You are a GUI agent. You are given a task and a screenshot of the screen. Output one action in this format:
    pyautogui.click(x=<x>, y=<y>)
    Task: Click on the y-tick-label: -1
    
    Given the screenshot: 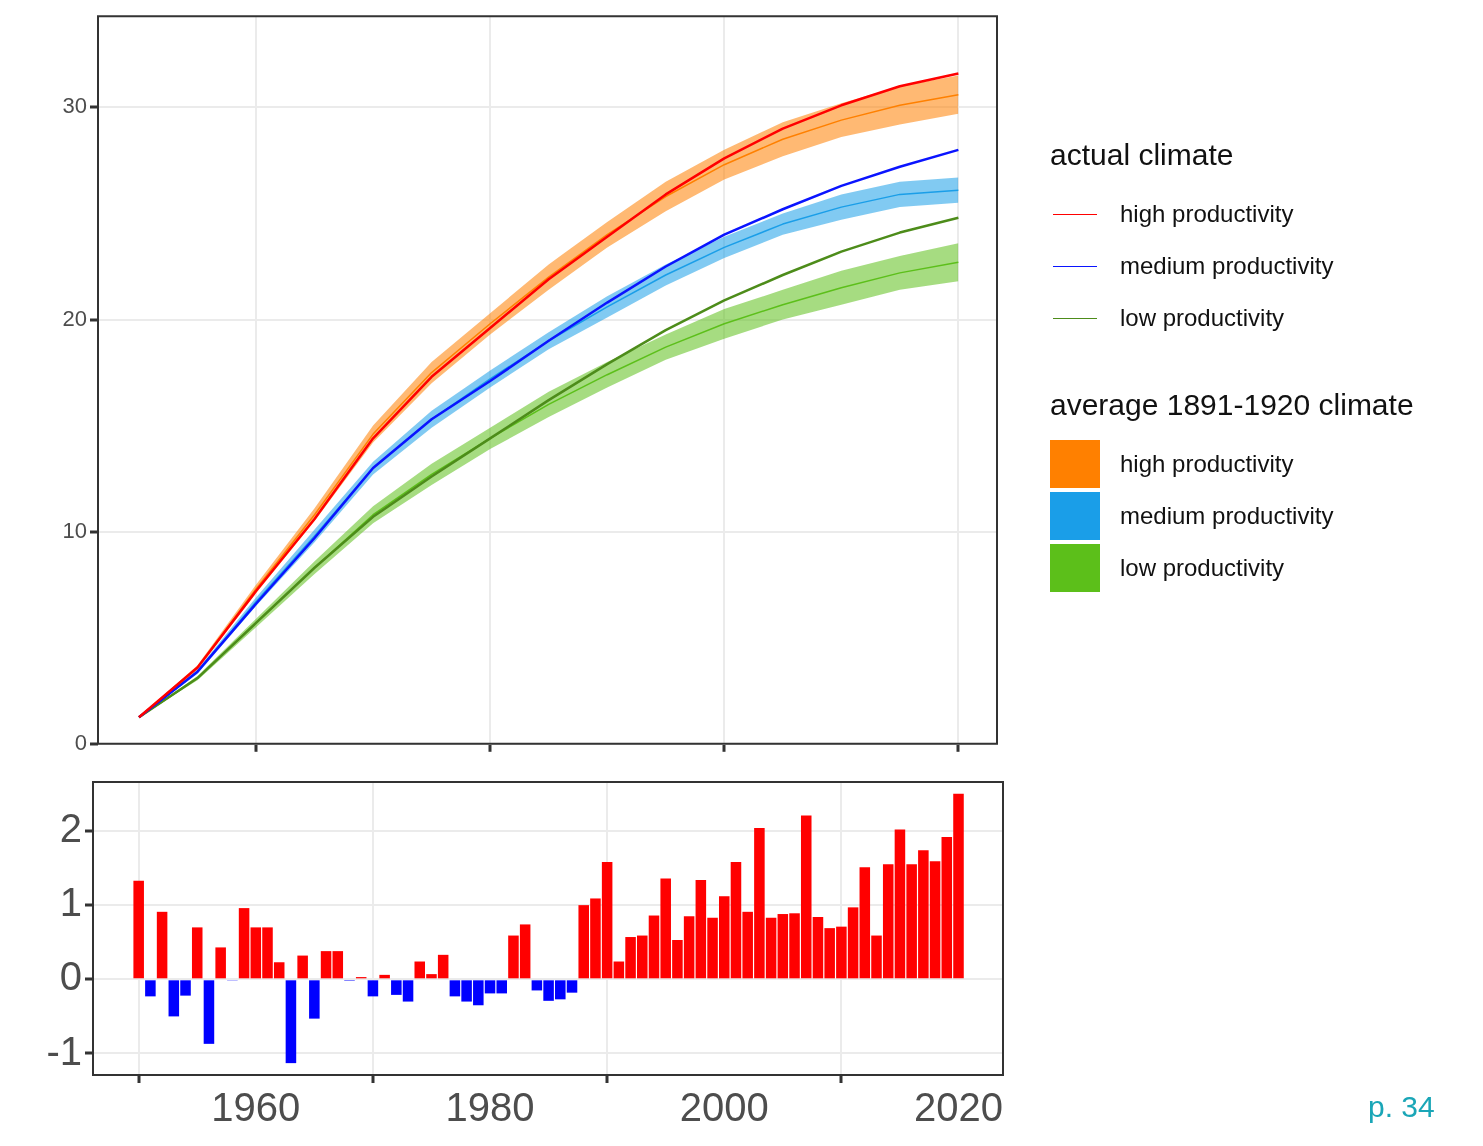 What is the action you would take?
    pyautogui.click(x=64, y=1050)
    